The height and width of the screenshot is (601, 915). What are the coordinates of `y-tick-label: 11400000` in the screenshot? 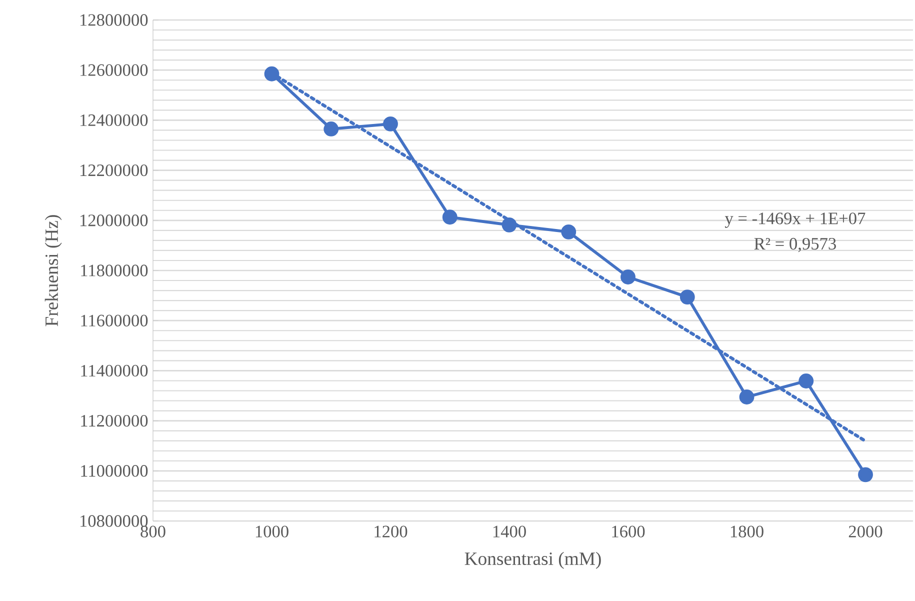 It's located at (114, 370).